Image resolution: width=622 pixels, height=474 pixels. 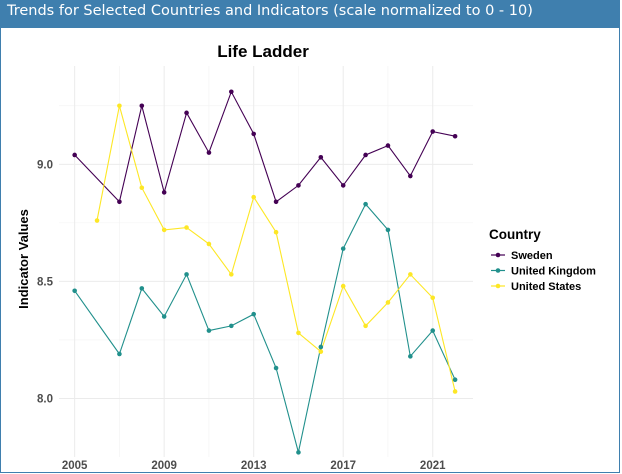 I want to click on legend-item-united-states: United States, so click(x=536, y=287).